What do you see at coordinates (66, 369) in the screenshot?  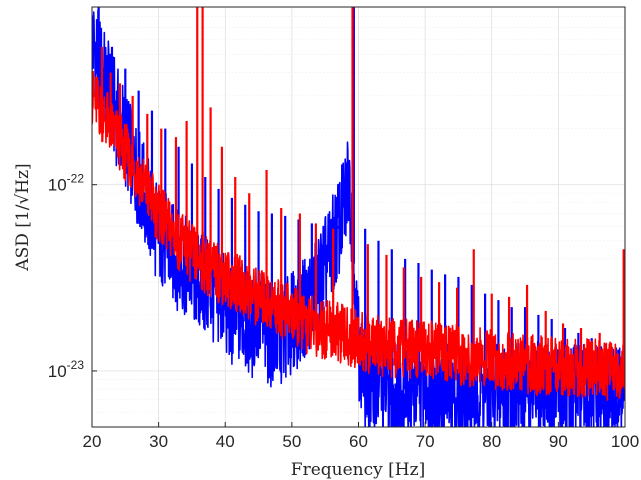 I see `y-tick-label: 10-23` at bounding box center [66, 369].